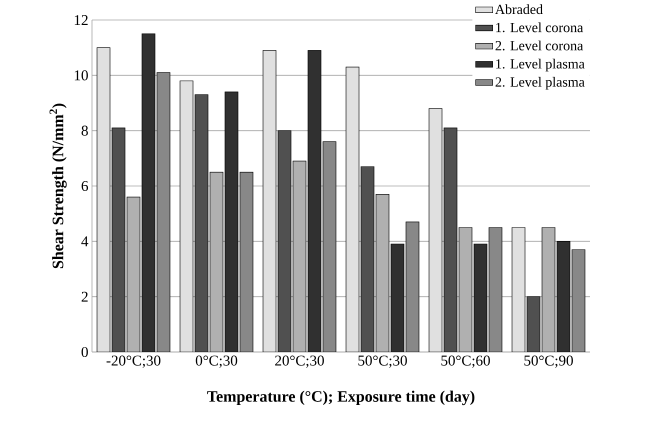 This screenshot has width=669, height=424. I want to click on x-tick-label: 50°C;90, so click(548, 362).